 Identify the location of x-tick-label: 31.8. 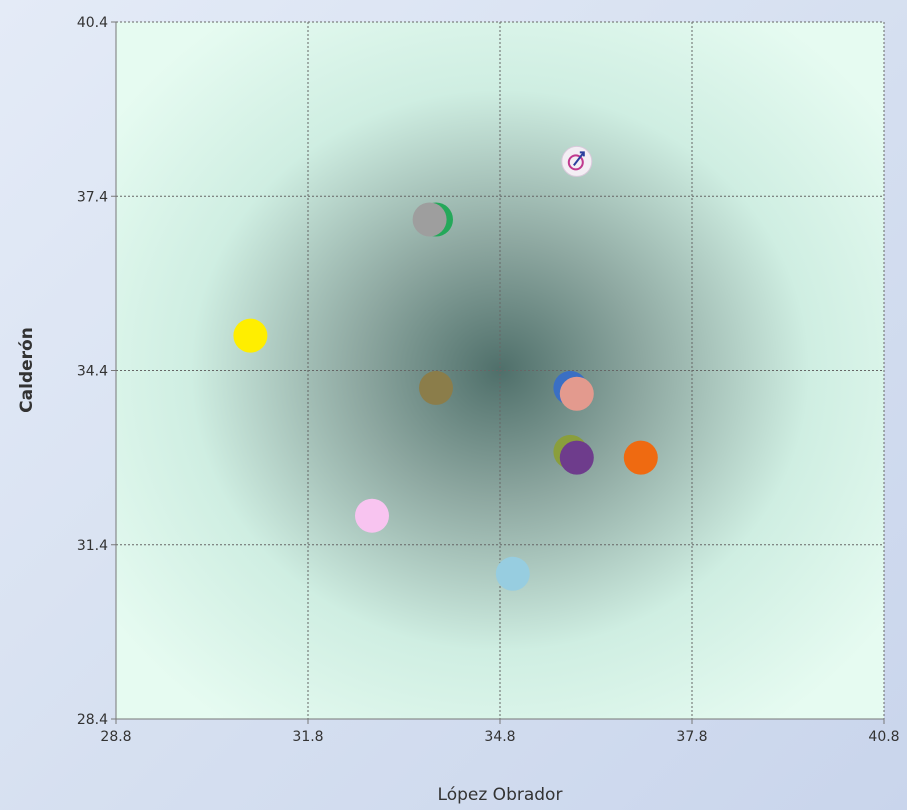
(307, 737).